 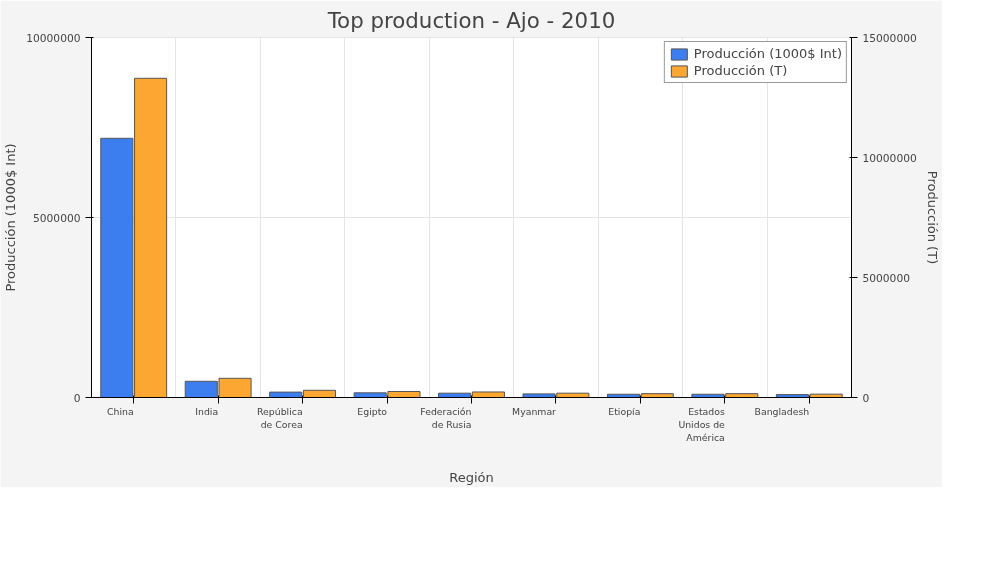 I want to click on x-tick-label: Estados Unidos de América, so click(x=702, y=424).